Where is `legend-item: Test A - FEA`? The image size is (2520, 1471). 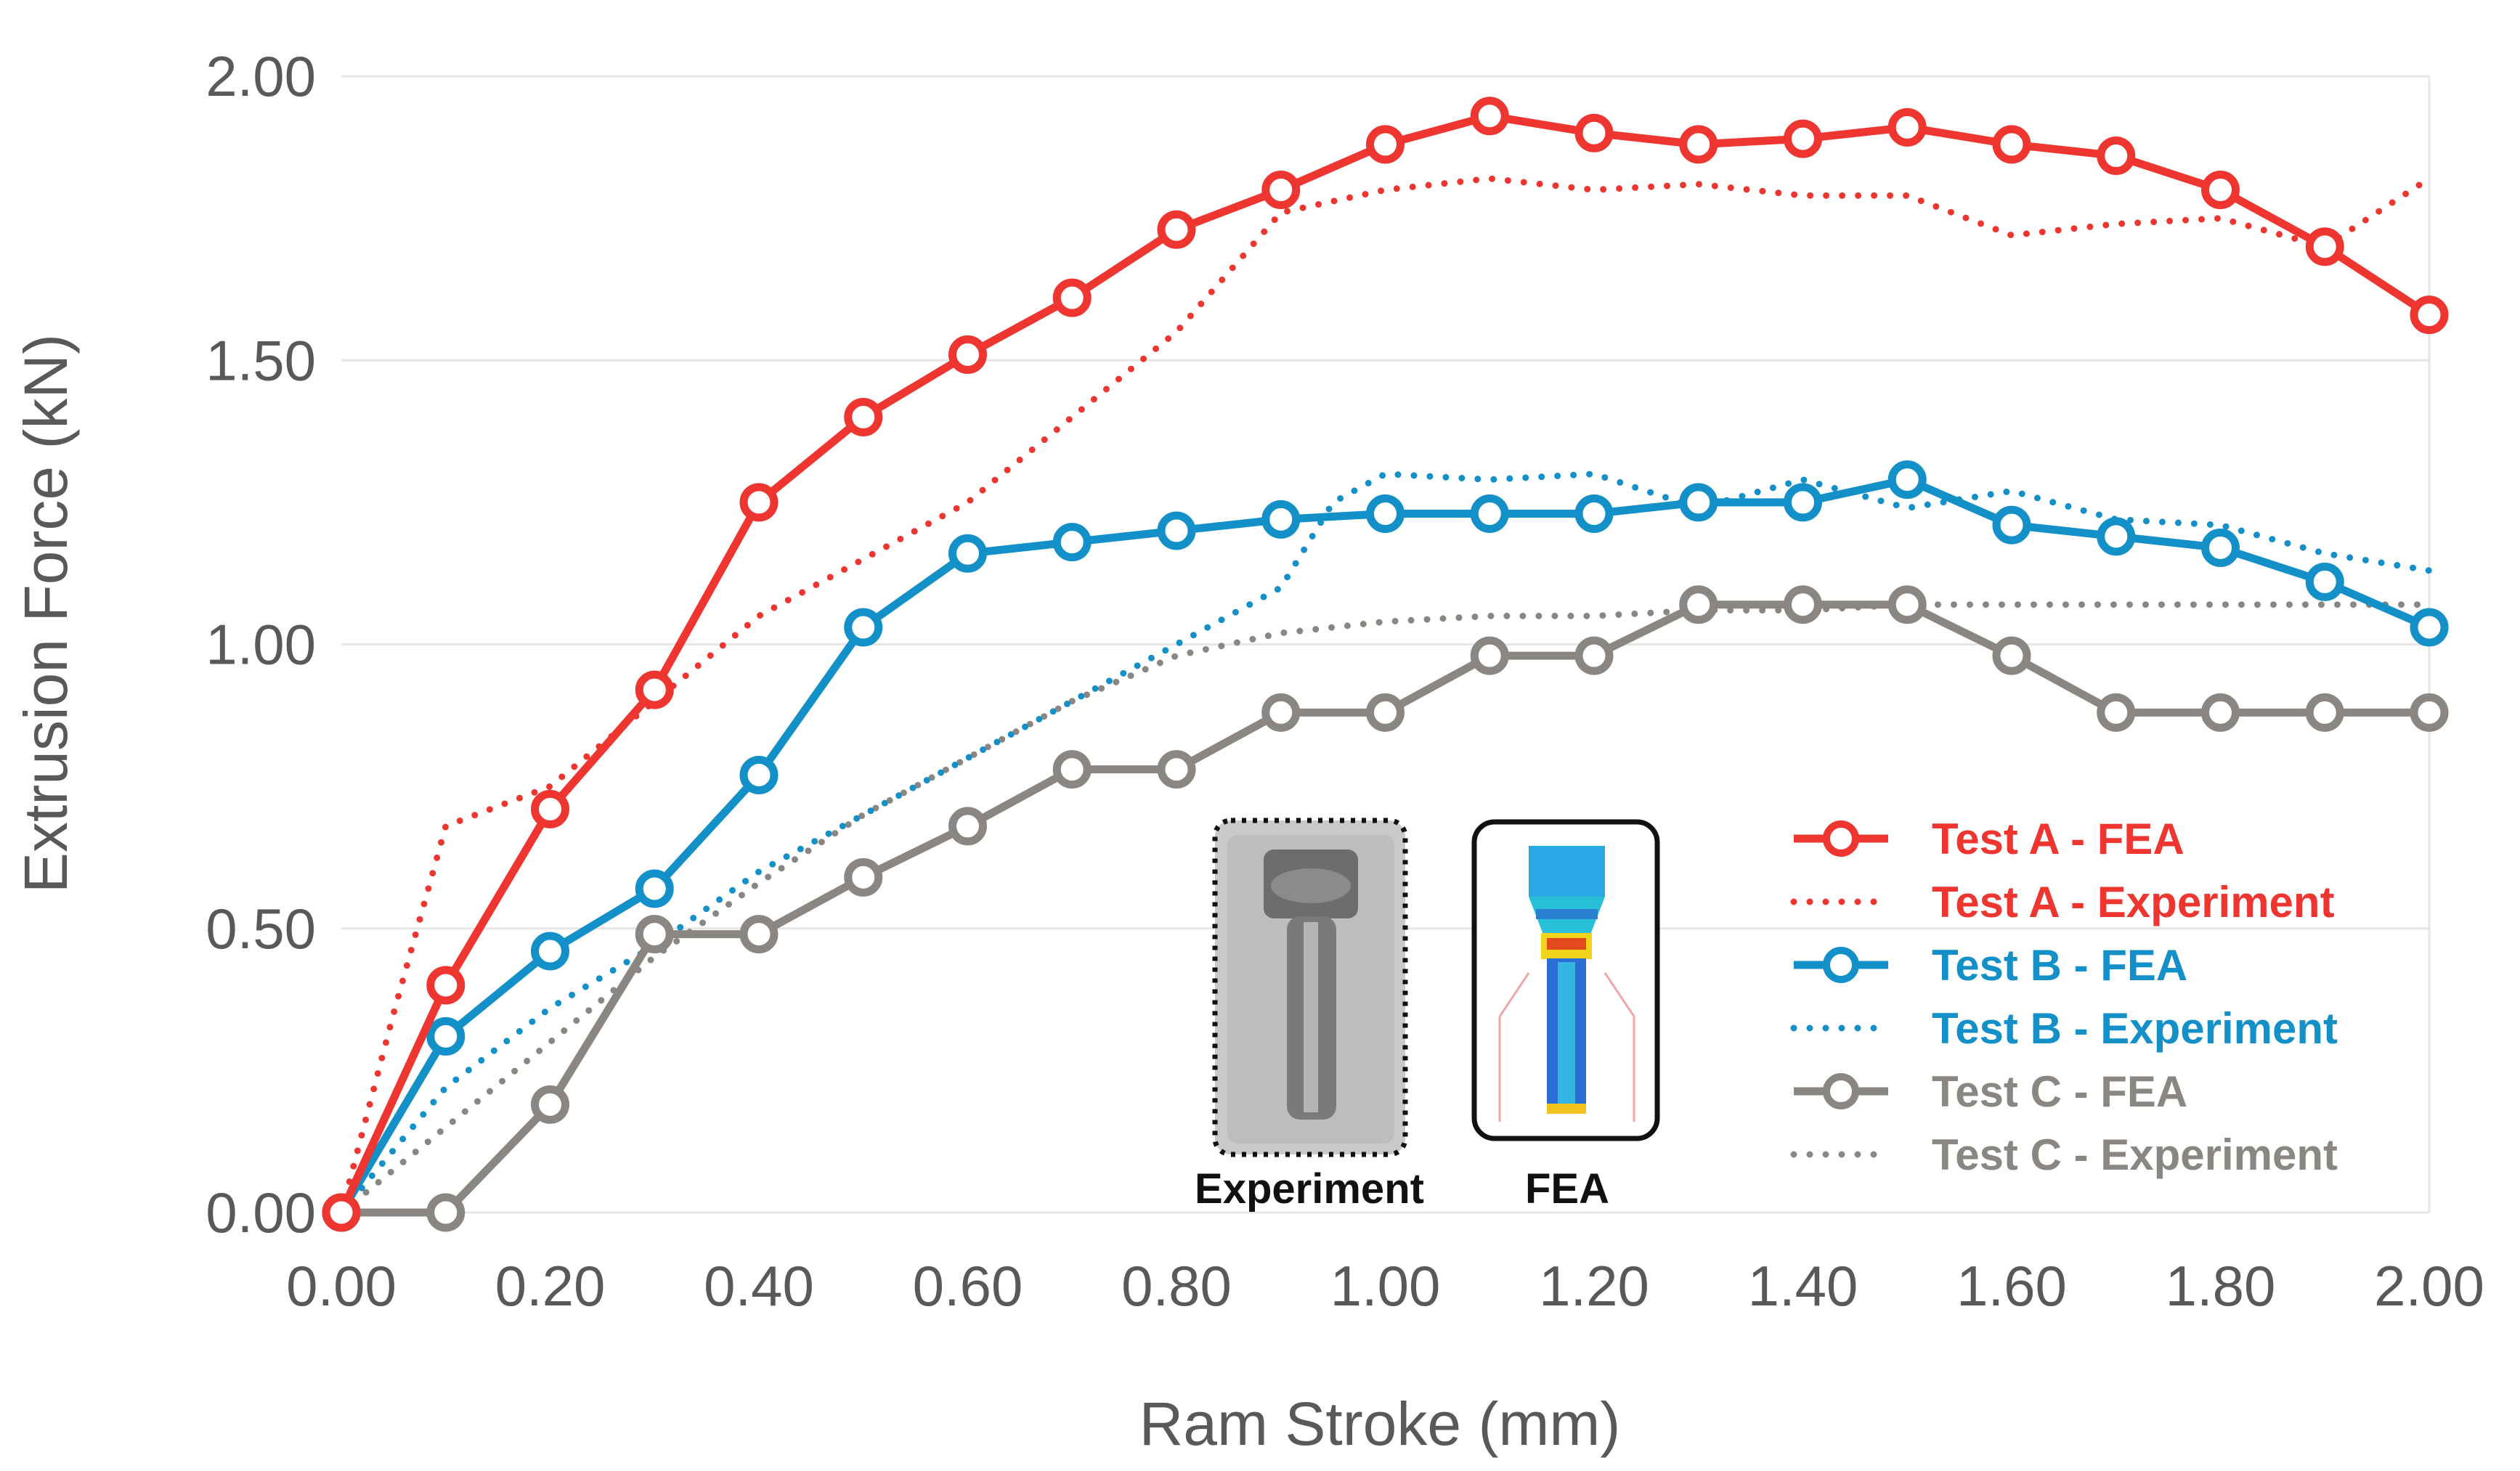 legend-item: Test A - FEA is located at coordinates (1989, 839).